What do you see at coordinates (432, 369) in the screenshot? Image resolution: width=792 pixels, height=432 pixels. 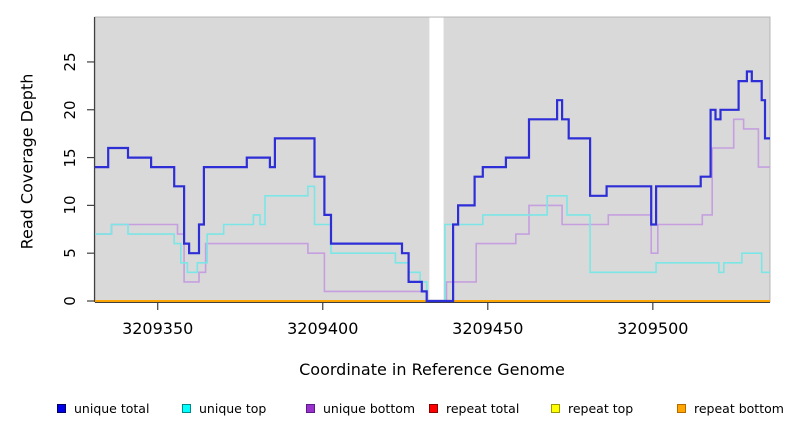 I see `x-axis-label: Coordinate in Reference Genome` at bounding box center [432, 369].